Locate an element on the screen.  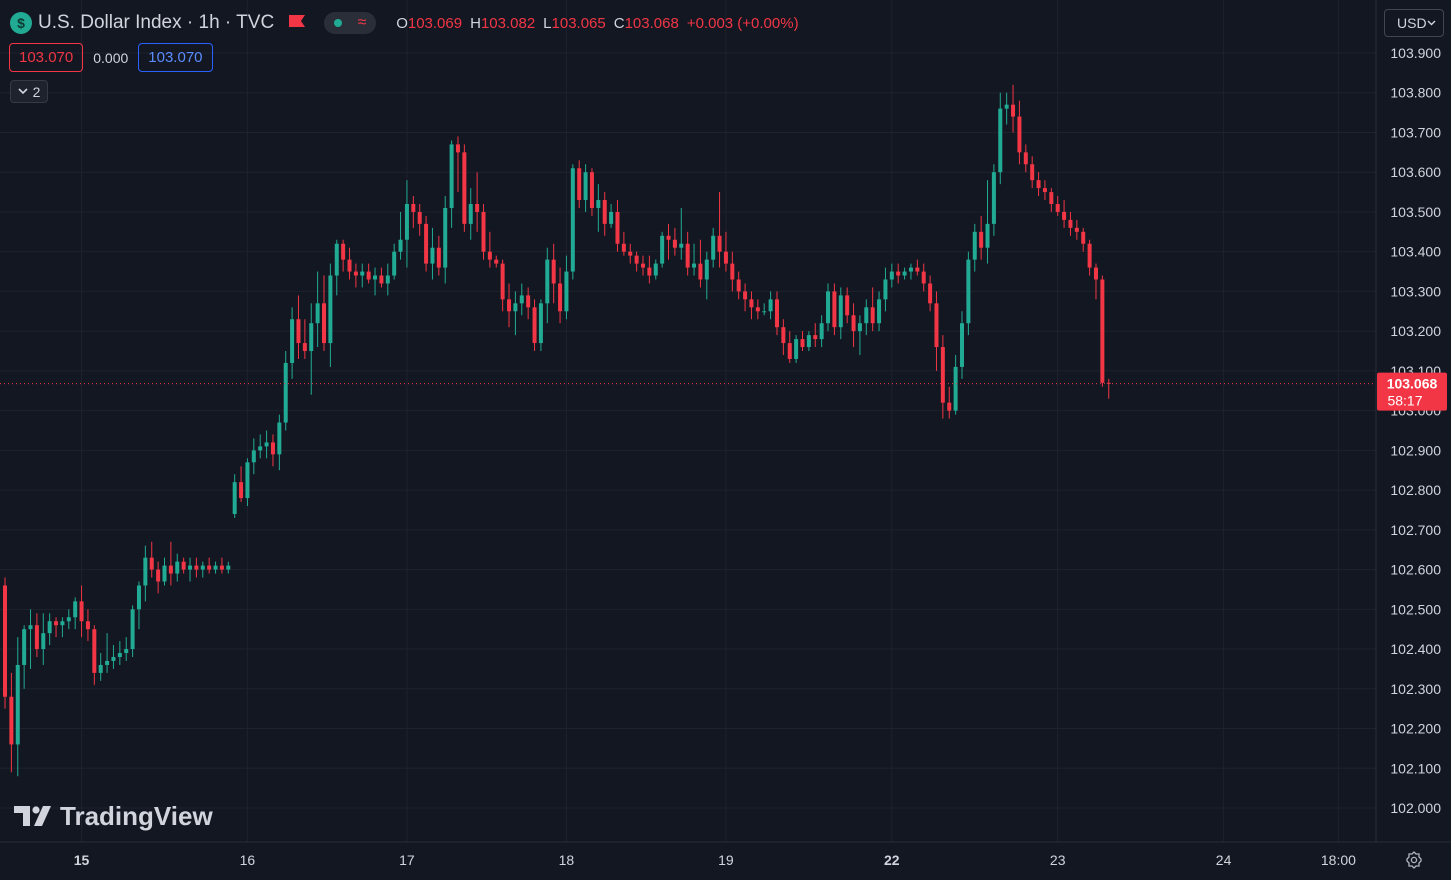
tradingview-logo-icon is located at coordinates (32, 816).